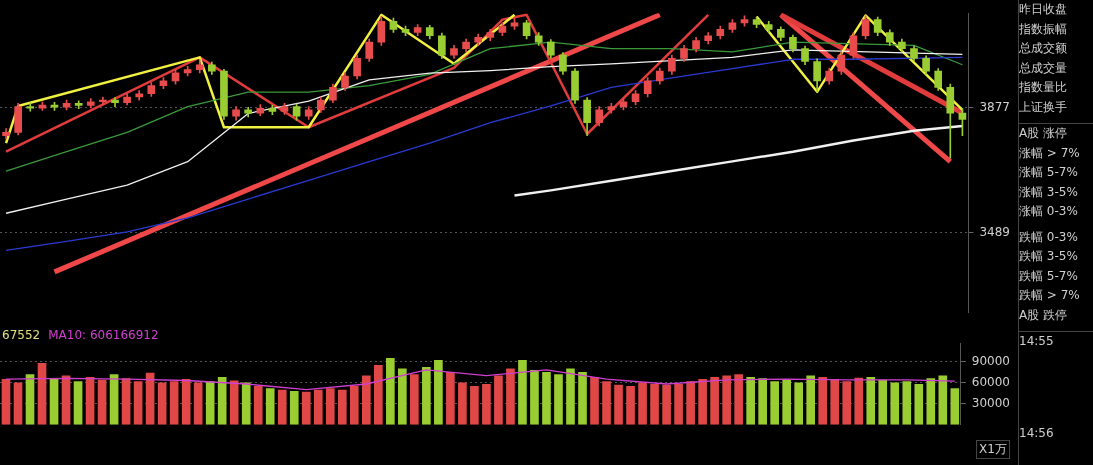 This screenshot has width=1093, height=465. Describe the element at coordinates (1044, 315) in the screenshot. I see `text: A股 跌停` at that location.